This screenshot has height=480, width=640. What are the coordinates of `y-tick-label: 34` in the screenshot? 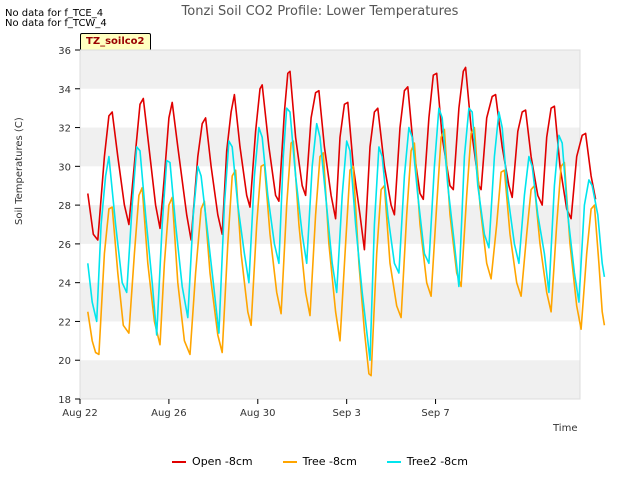 It's located at (64, 90).